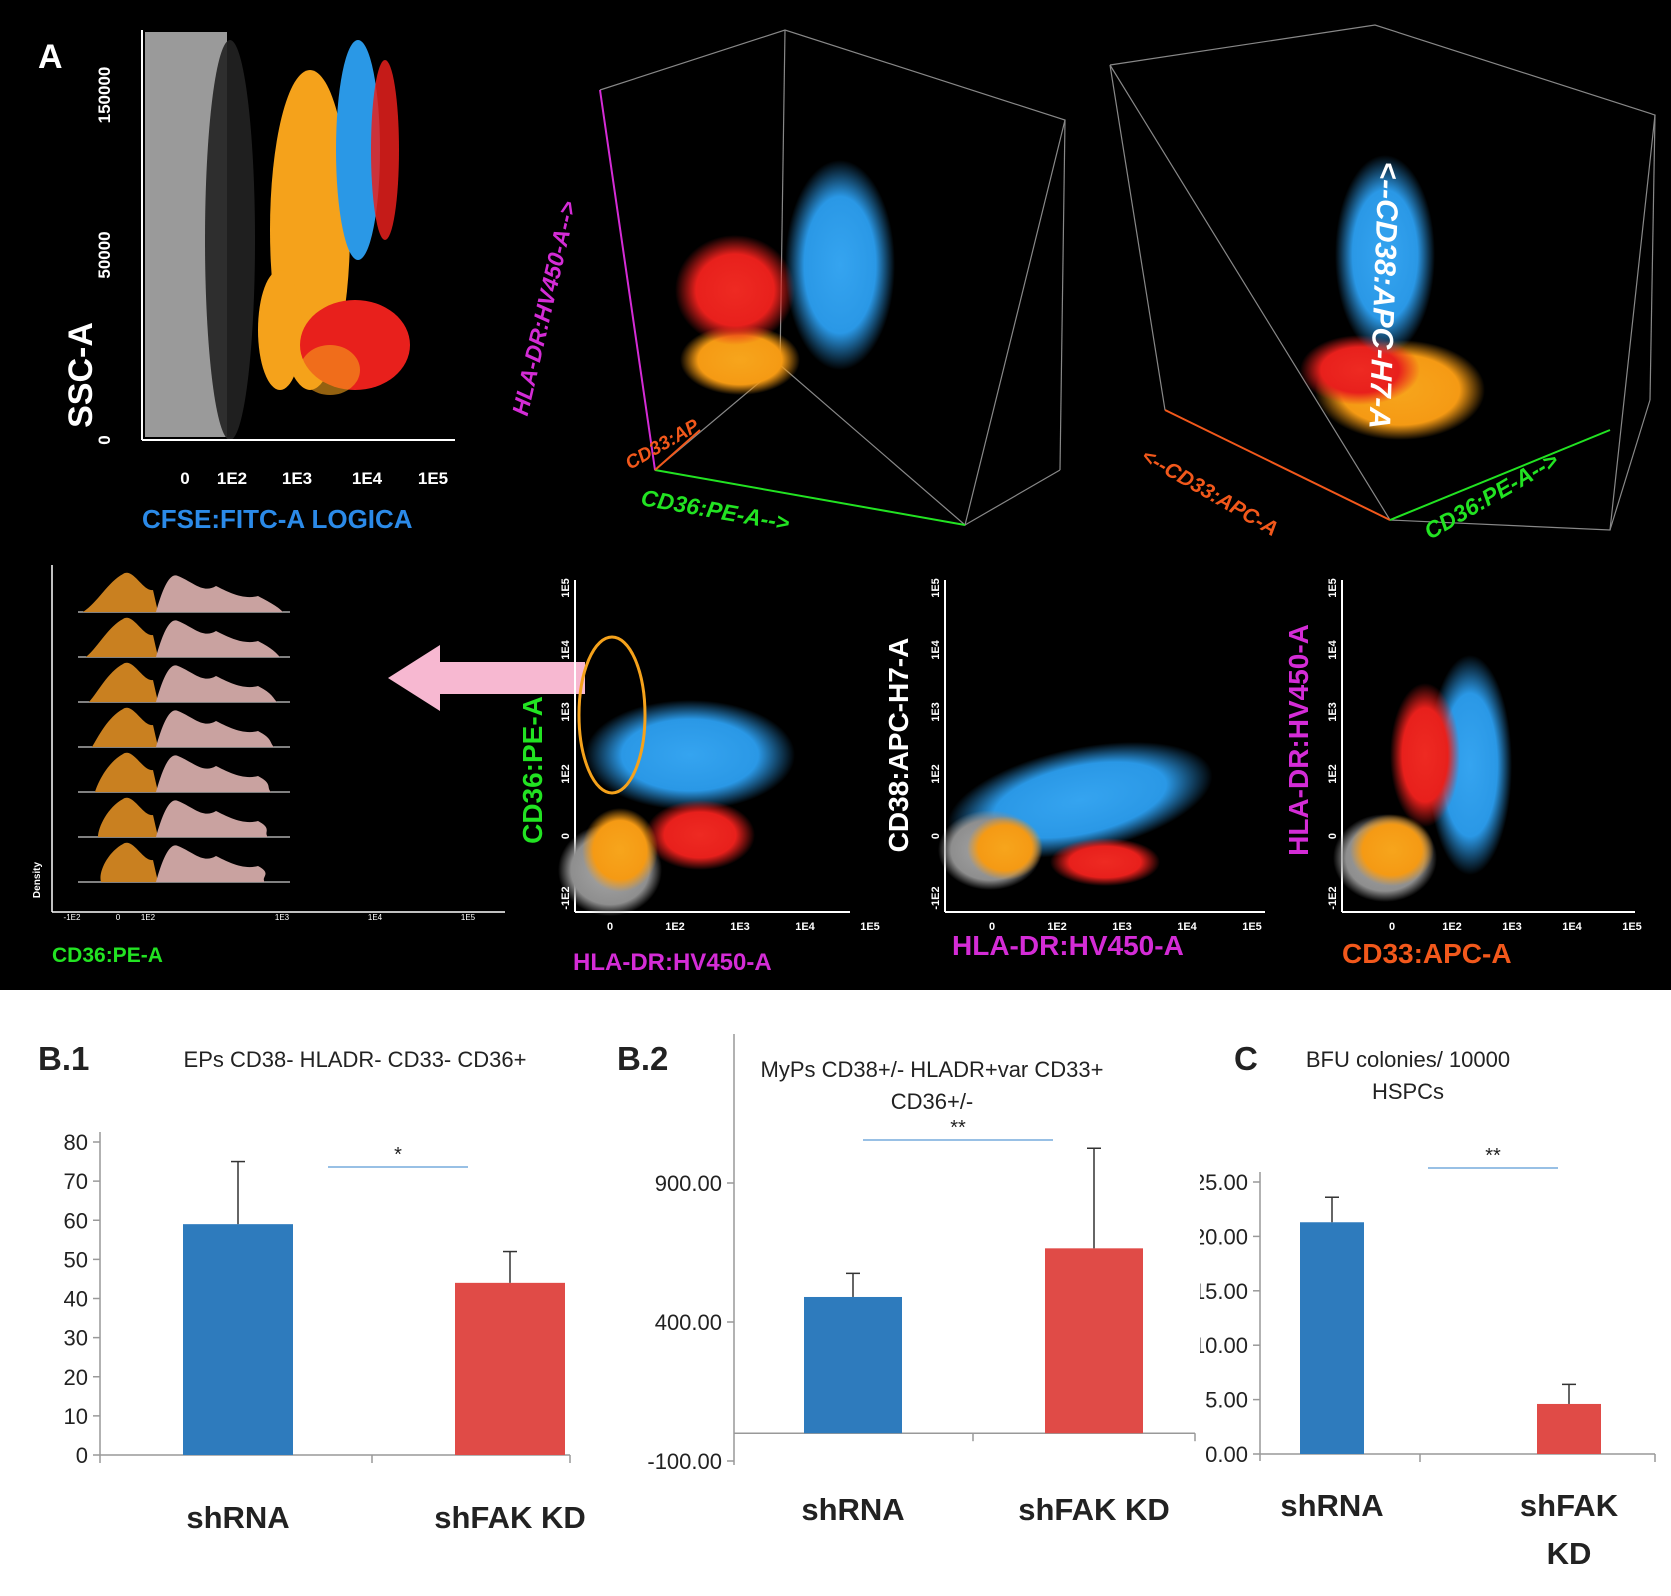  Describe the element at coordinates (1333, 588) in the screenshot. I see `scatter3-ytick: 1E5` at that location.